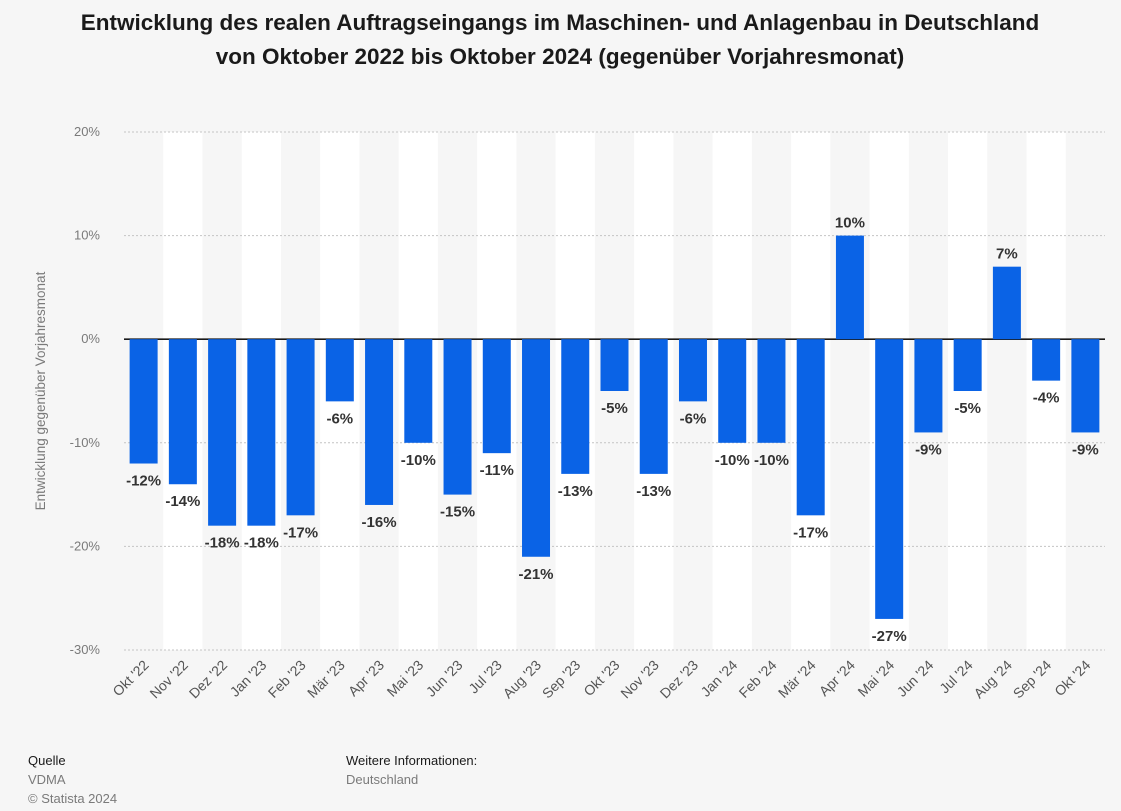 Image resolution: width=1121 pixels, height=811 pixels. I want to click on x-tick-label: Aug '23, so click(522, 679).